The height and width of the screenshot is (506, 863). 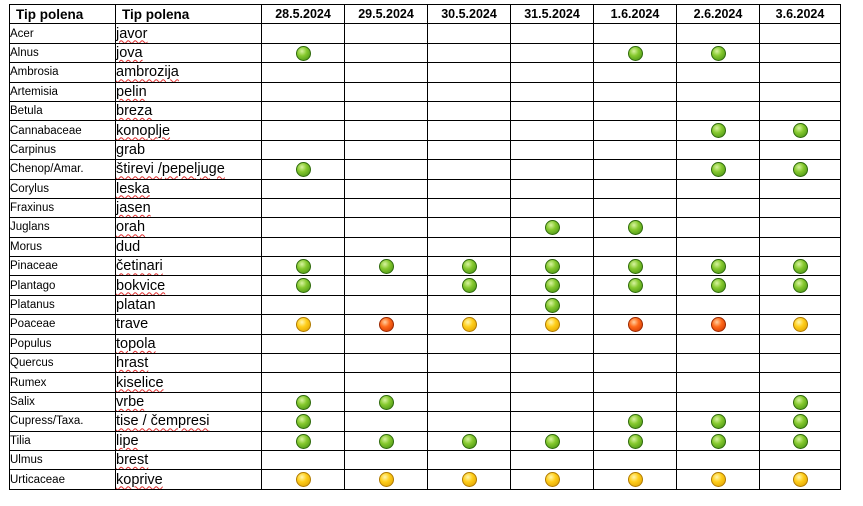 What do you see at coordinates (62, 33) in the screenshot?
I see `pollen-latin-name: Acer` at bounding box center [62, 33].